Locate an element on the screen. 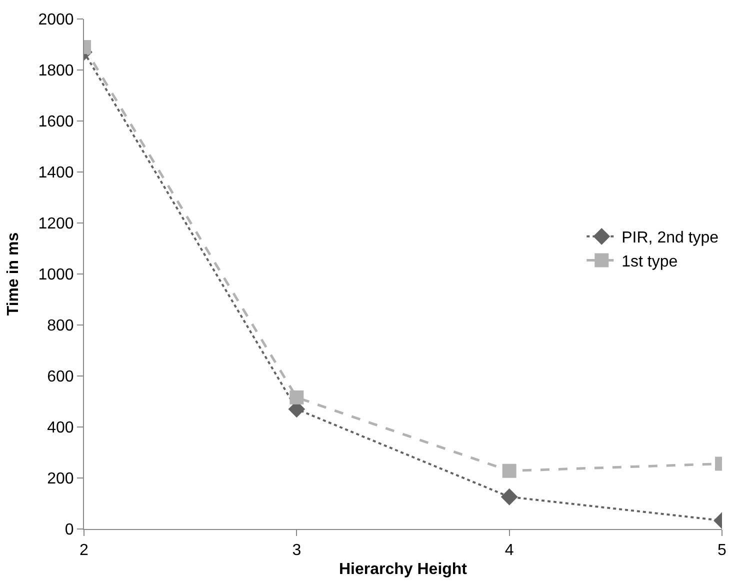 The image size is (742, 586). y-tick-label: 2000 is located at coordinates (56, 20).